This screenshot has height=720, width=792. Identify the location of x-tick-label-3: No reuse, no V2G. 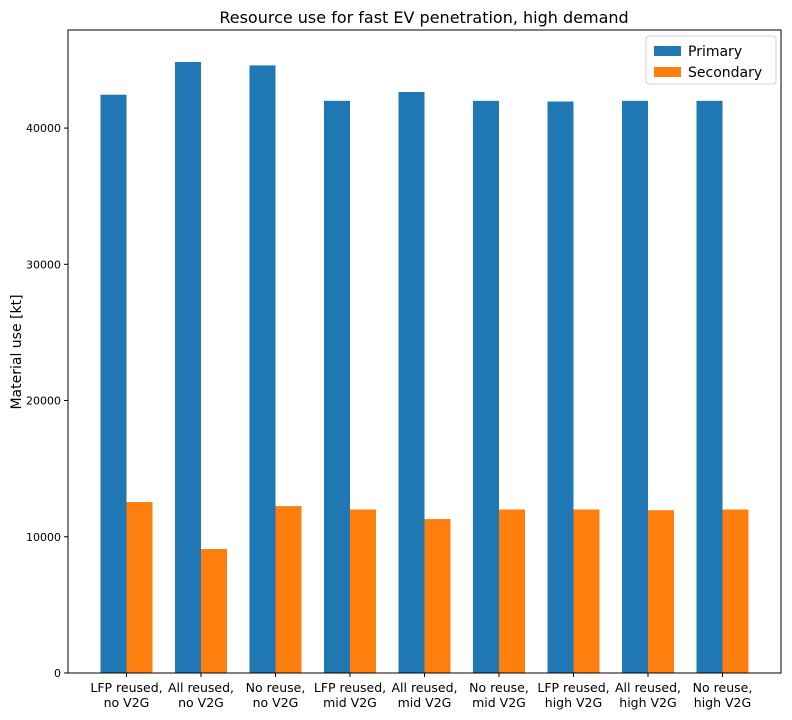
(276, 695).